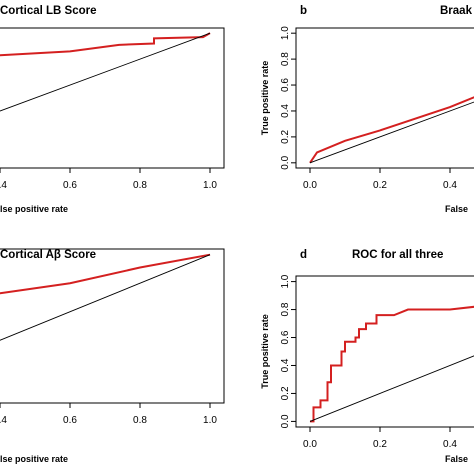 Image resolution: width=474 pixels, height=474 pixels. I want to click on chart-title: Cortical LB Score, so click(48, 11).